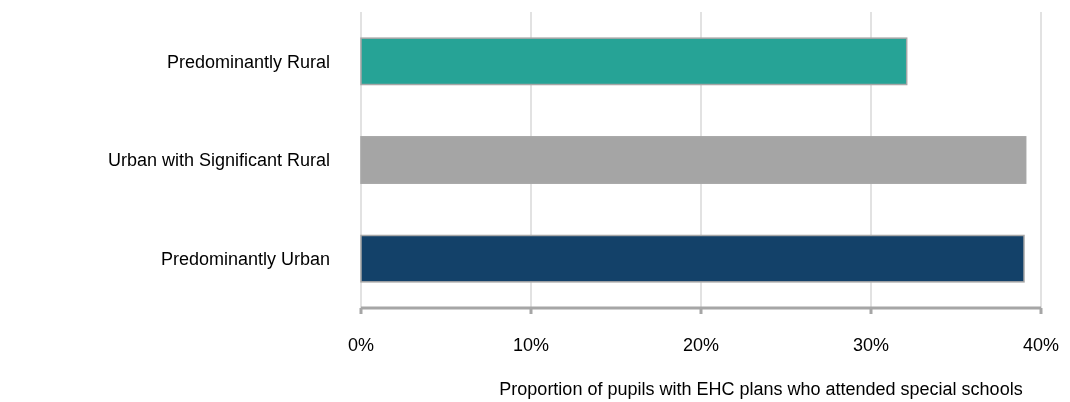 The height and width of the screenshot is (402, 1070). What do you see at coordinates (531, 345) in the screenshot?
I see `x-tick-label: 10%` at bounding box center [531, 345].